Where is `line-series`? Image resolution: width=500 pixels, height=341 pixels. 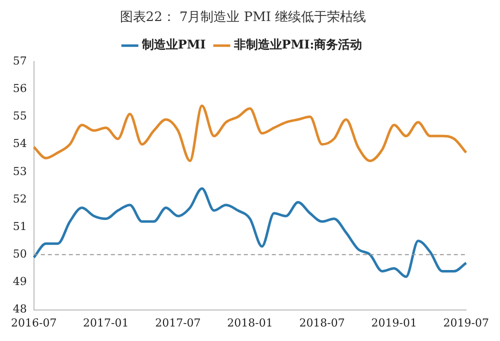
line-series is located at coordinates (250, 133).